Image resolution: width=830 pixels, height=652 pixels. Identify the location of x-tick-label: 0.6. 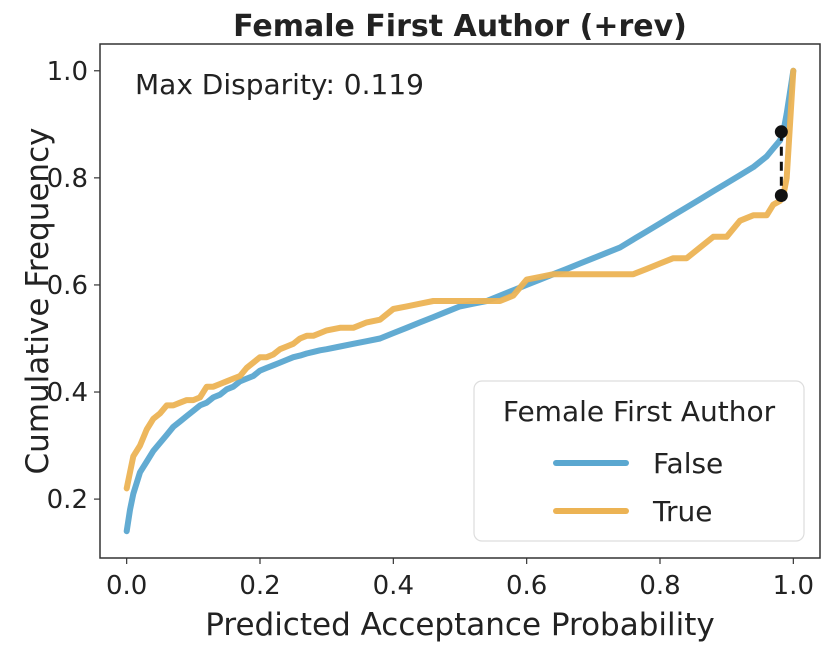
(526, 586).